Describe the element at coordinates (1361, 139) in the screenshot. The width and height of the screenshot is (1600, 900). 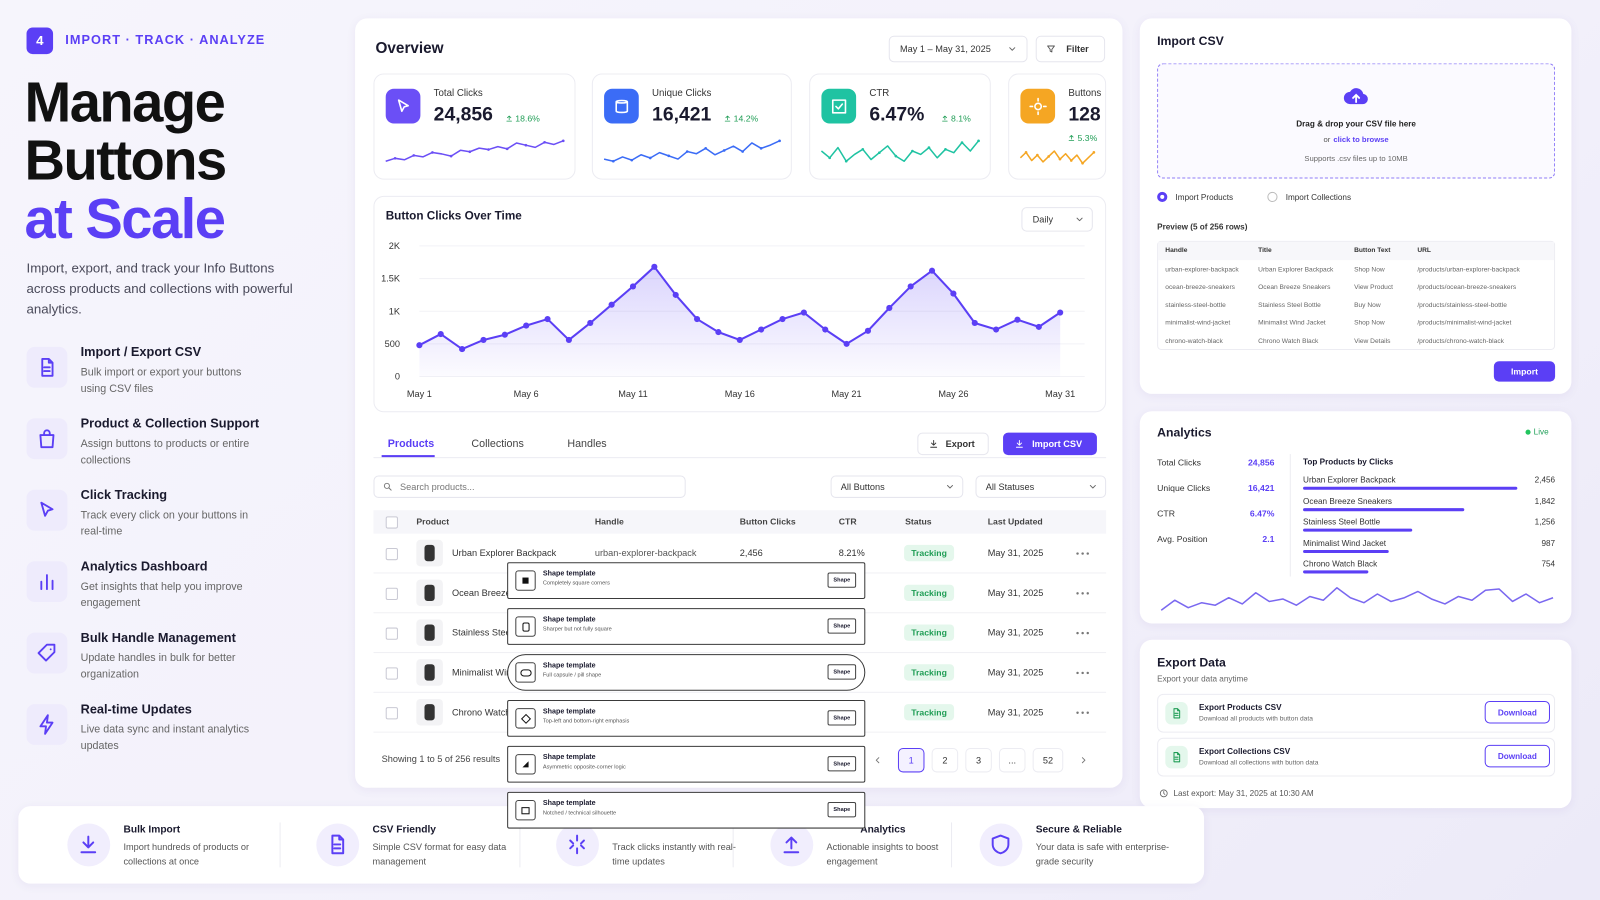
I see `browse-link: click to browse` at that location.